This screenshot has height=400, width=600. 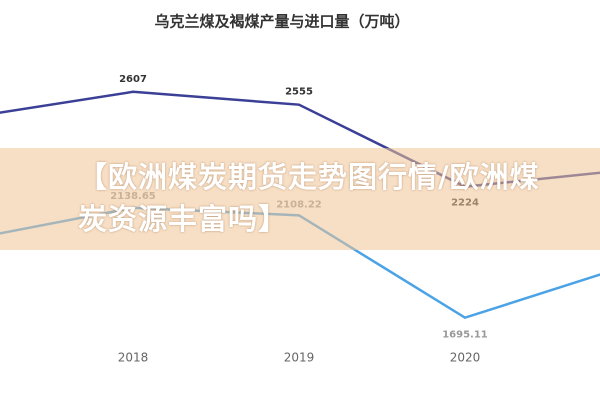 I want to click on data-label: 2555, so click(x=299, y=92).